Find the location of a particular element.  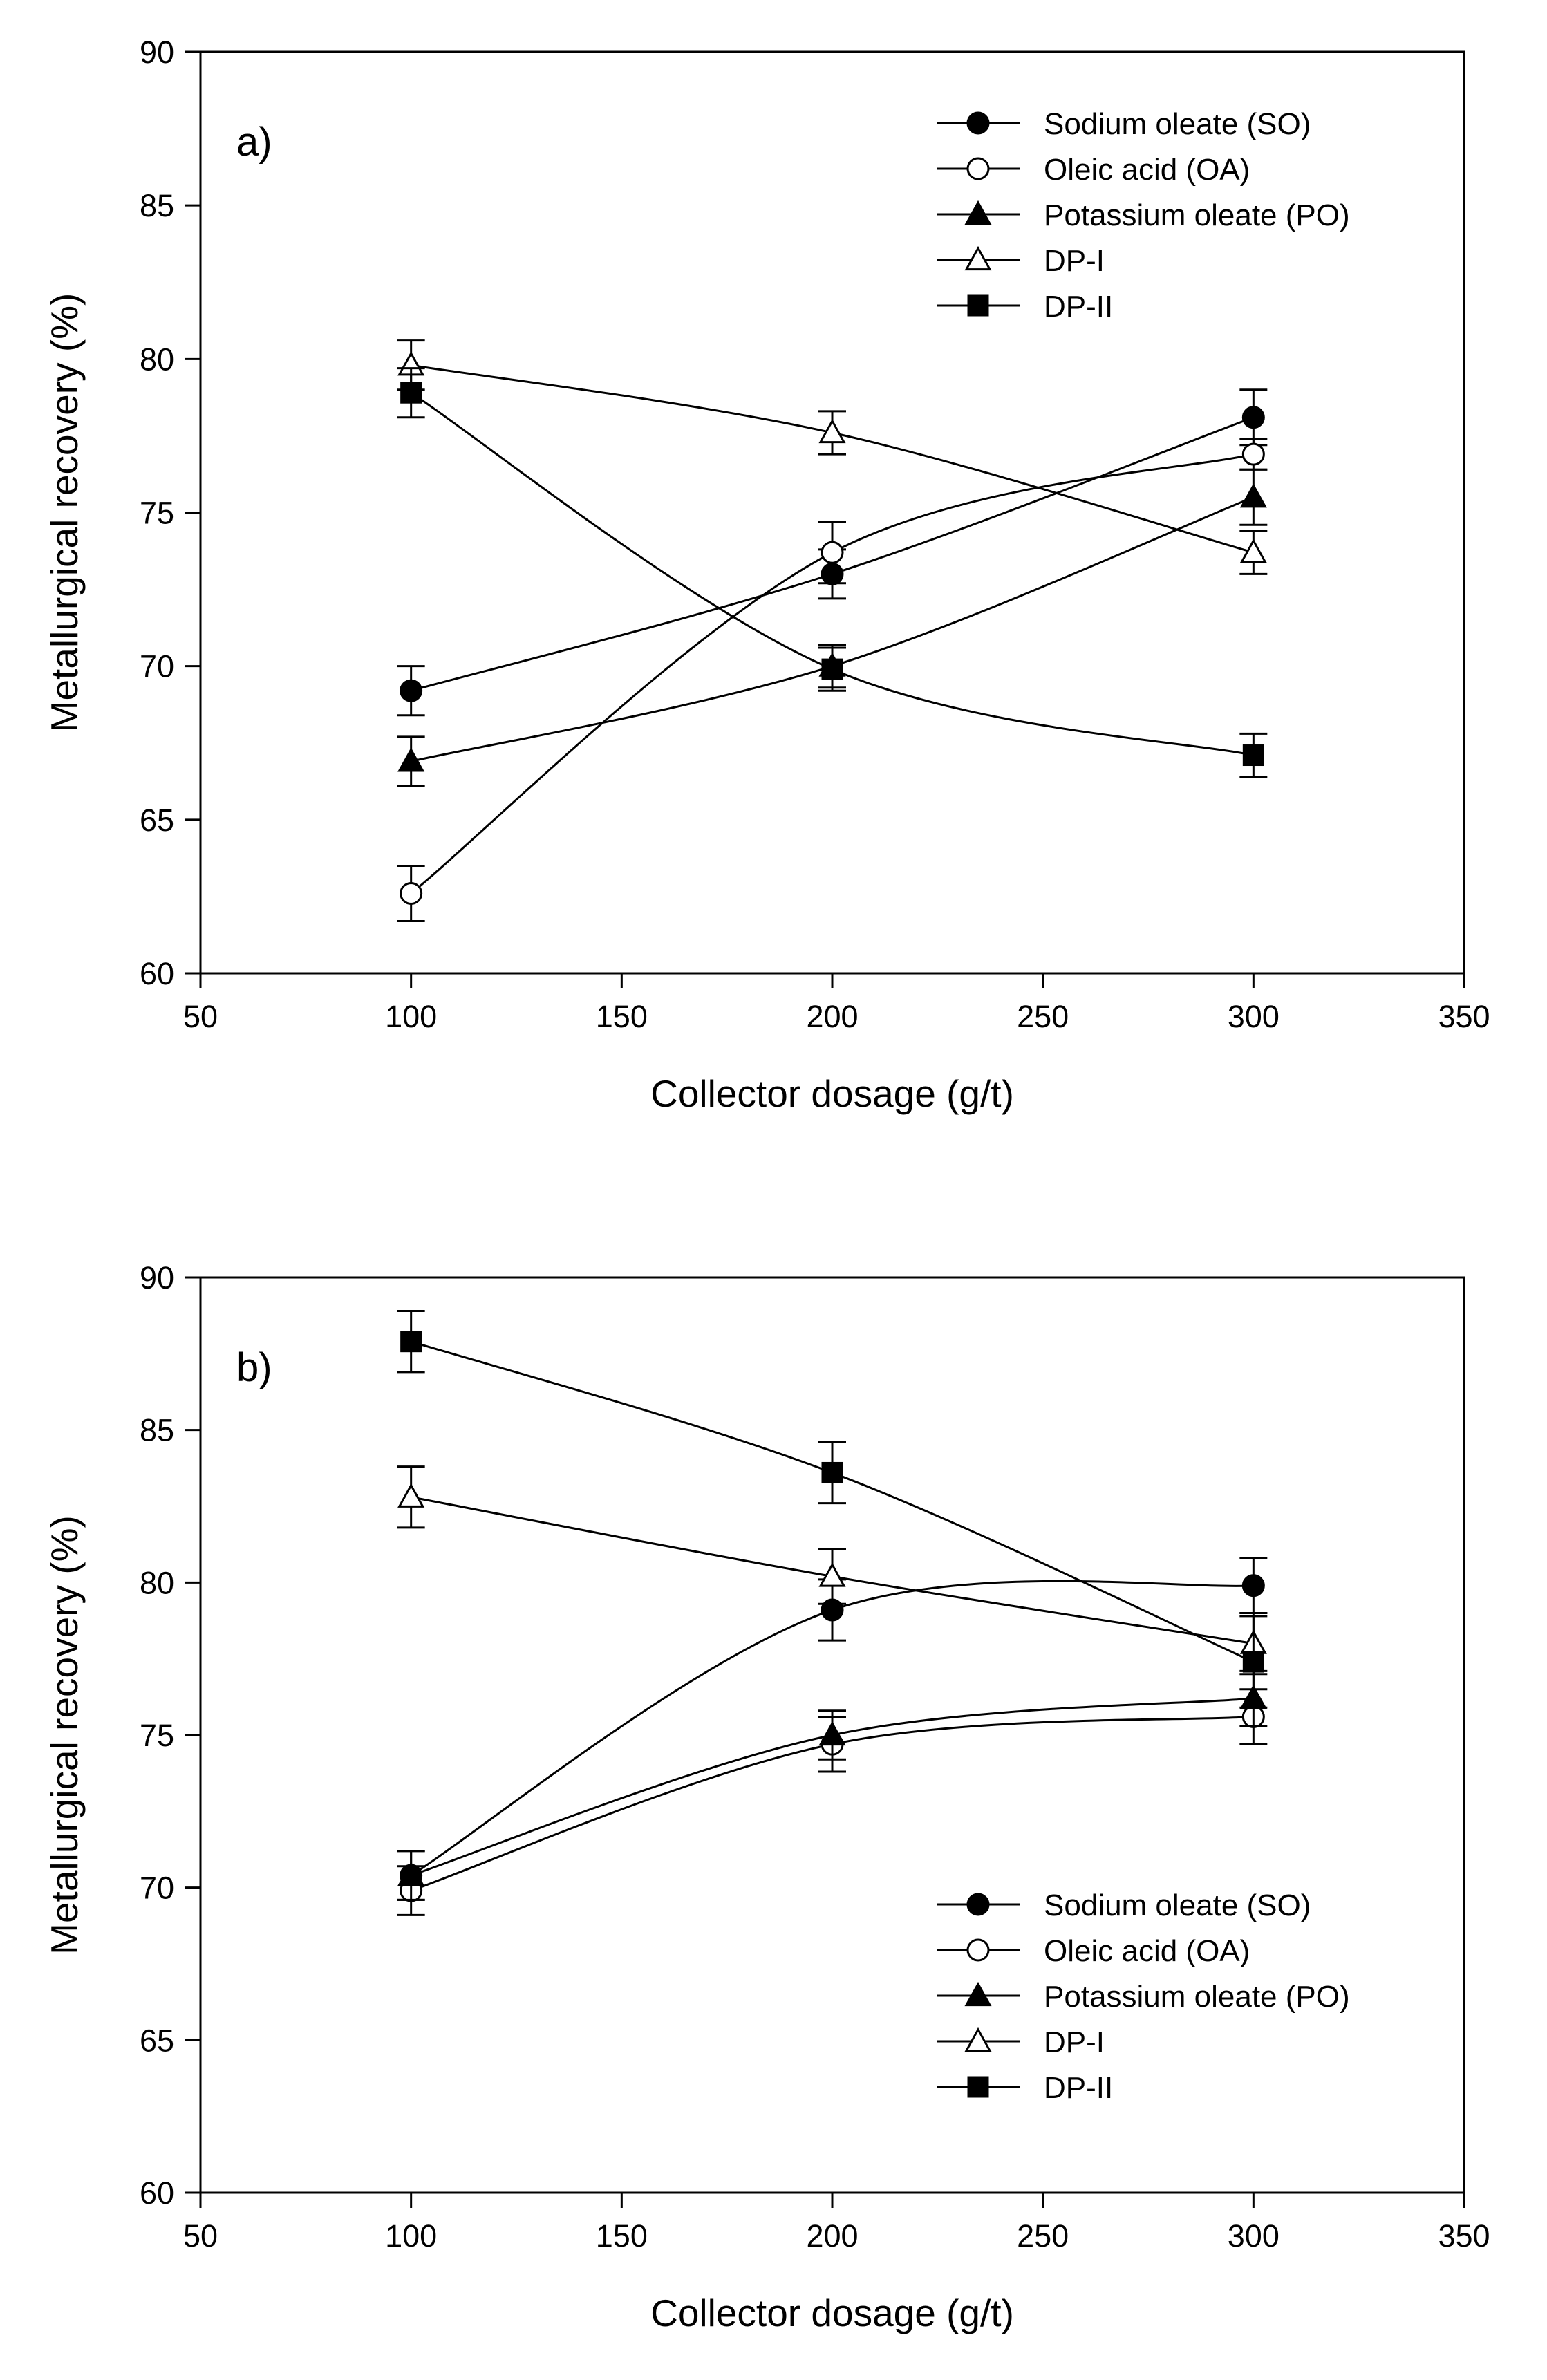

series-dp-i is located at coordinates (833, 1570).